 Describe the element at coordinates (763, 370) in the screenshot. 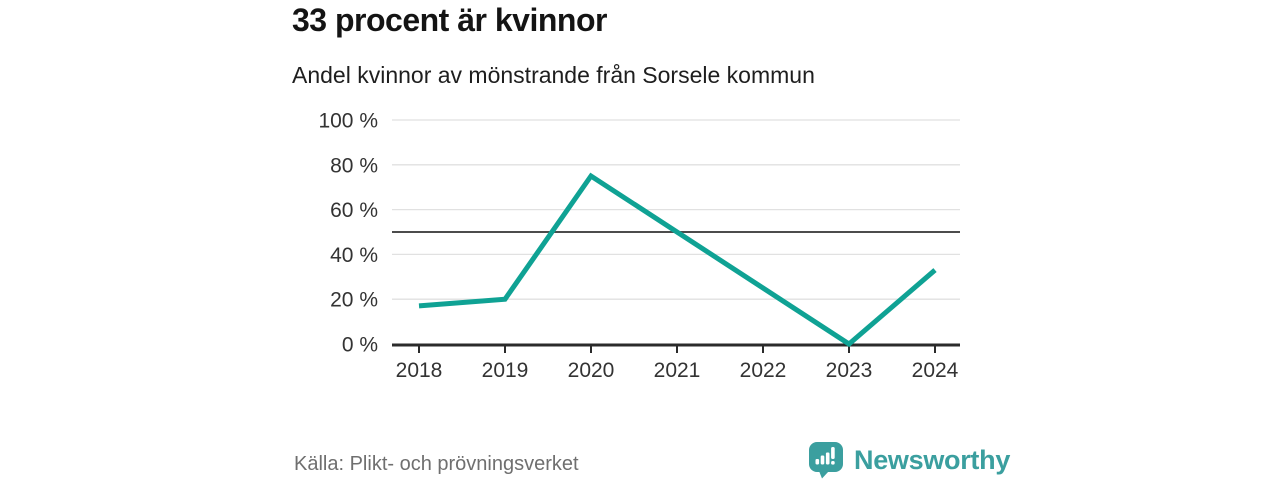

I see `x-tick-label: 2022` at that location.